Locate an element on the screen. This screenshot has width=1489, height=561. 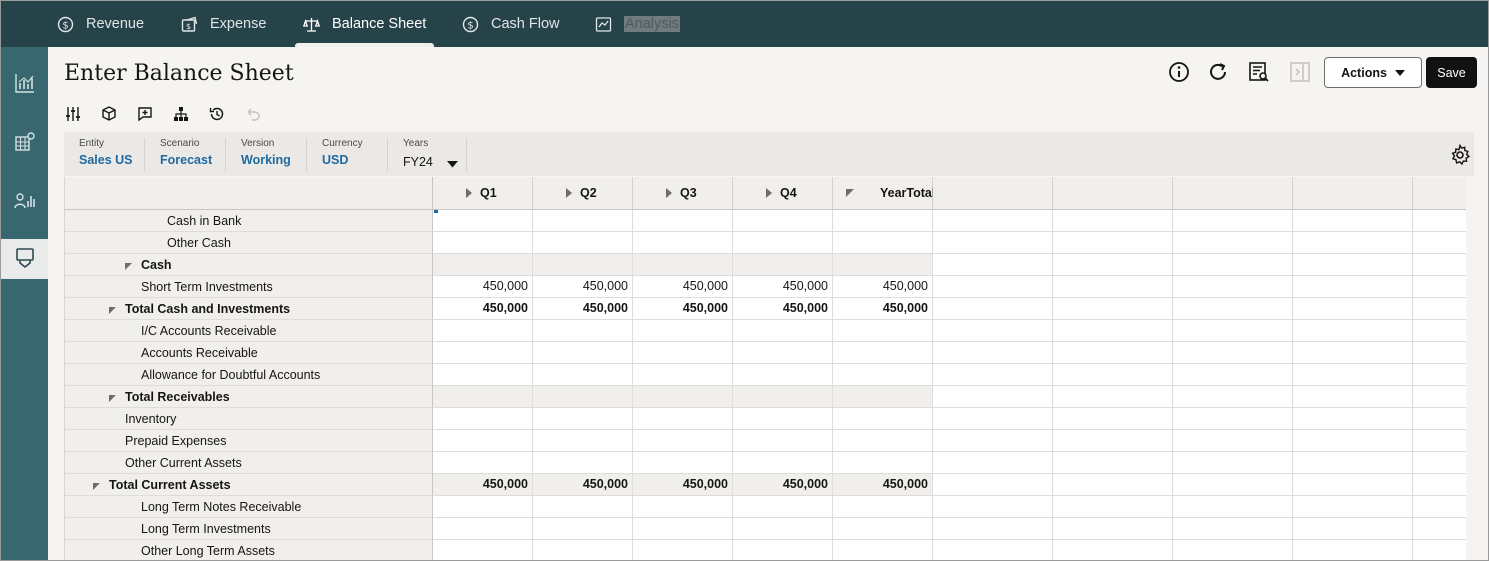
row-header: Total Current Assets is located at coordinates (249, 485).